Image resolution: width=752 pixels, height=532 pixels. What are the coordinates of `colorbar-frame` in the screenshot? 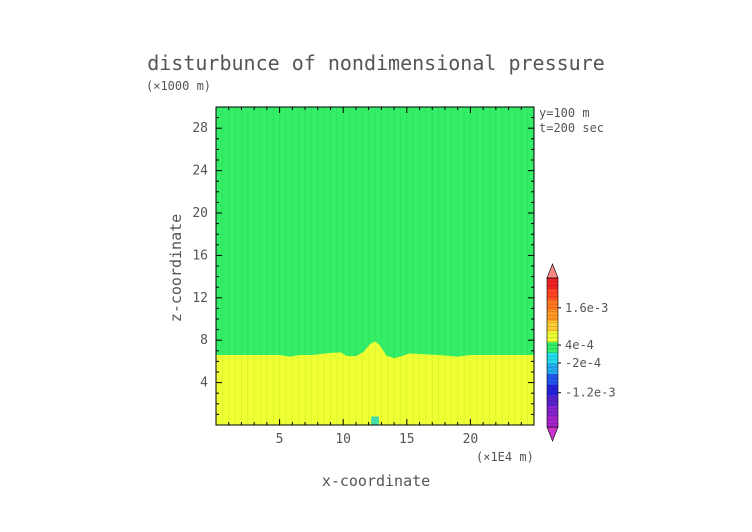 It's located at (552, 352).